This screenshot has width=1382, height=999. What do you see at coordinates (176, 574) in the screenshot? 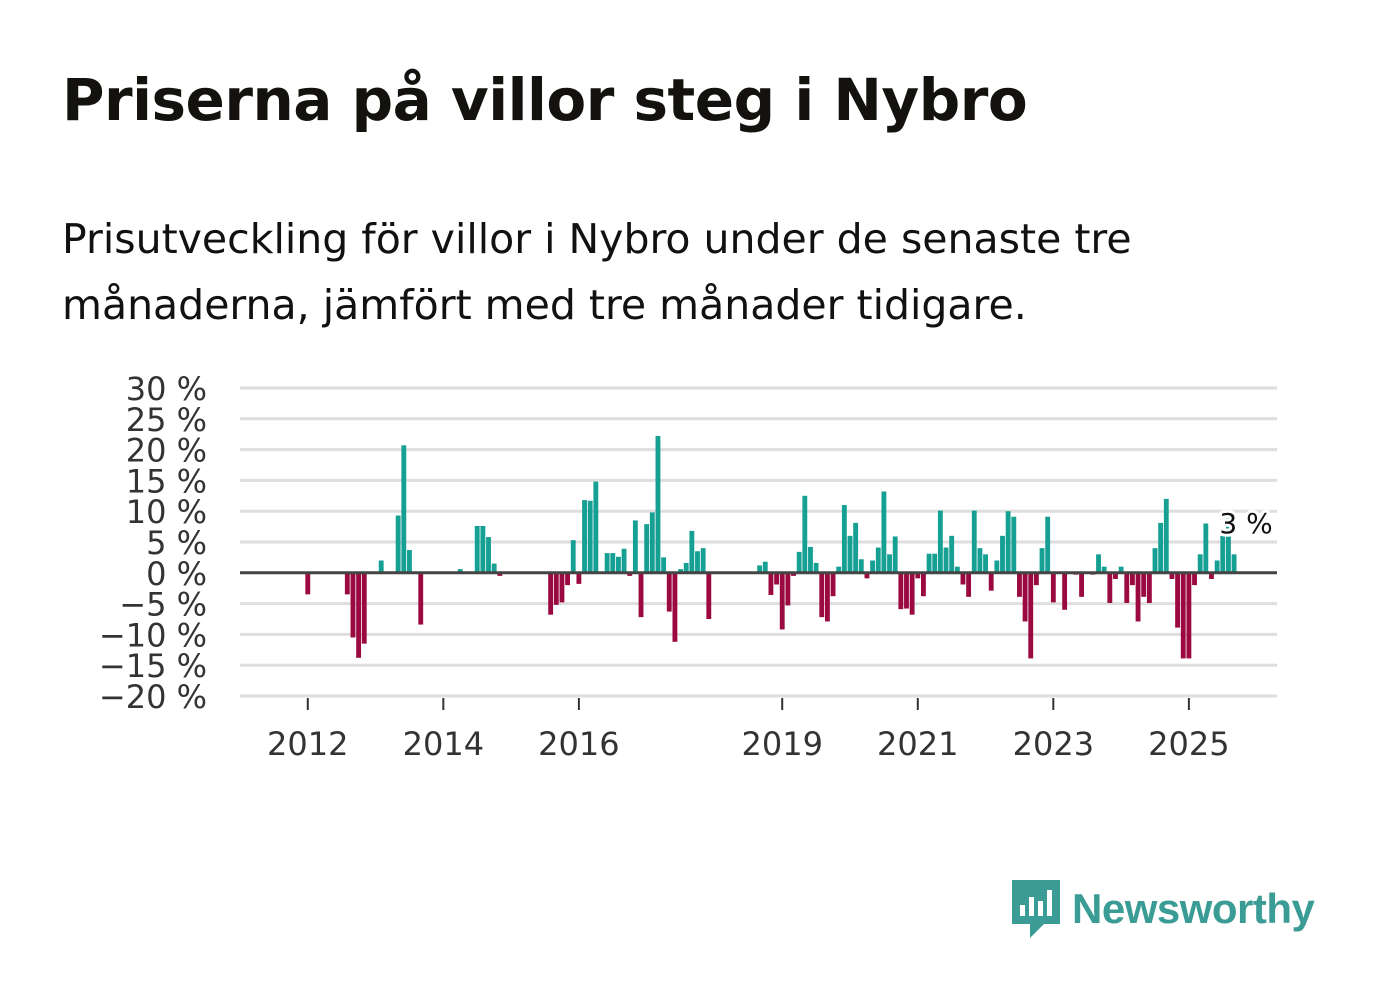
I see `y-tick-label: 0 %` at bounding box center [176, 574].